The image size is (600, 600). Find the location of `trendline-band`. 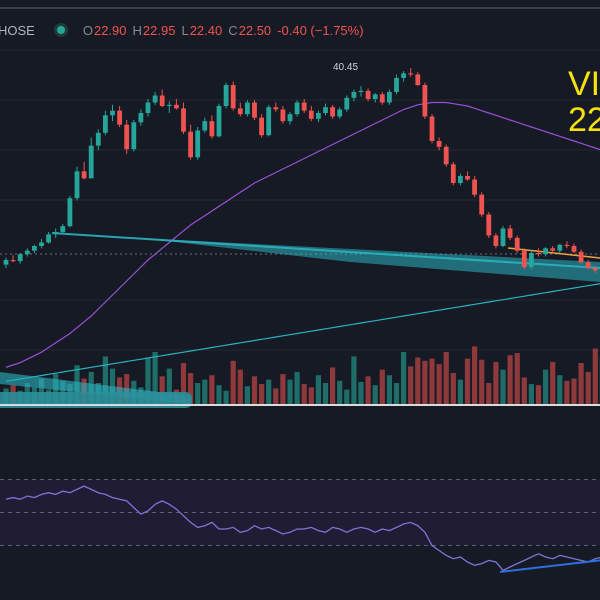

trendline-band is located at coordinates (370, 260).